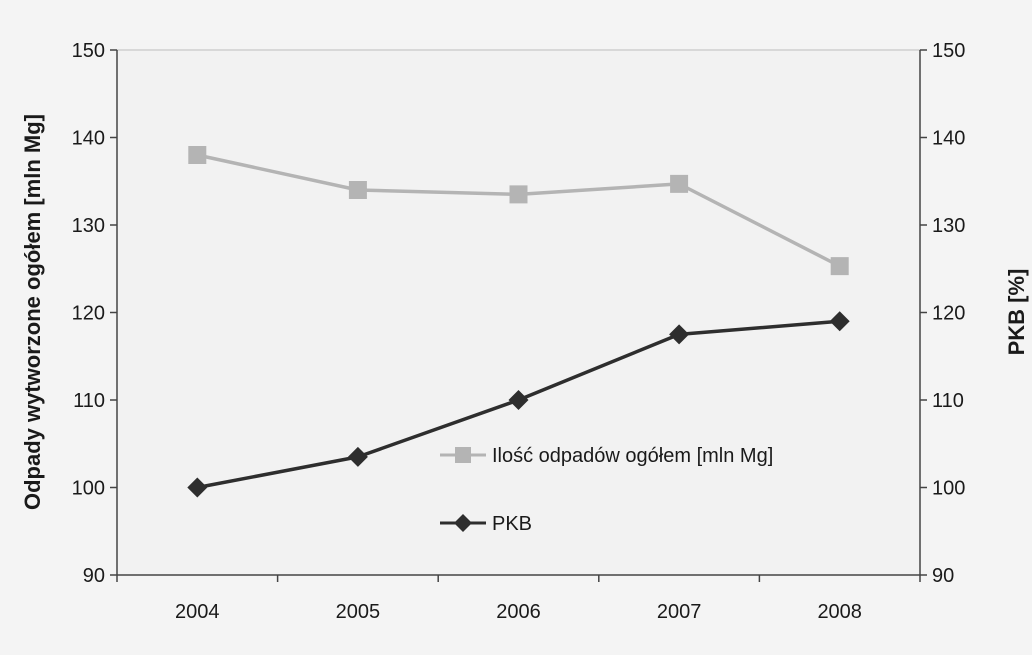  Describe the element at coordinates (358, 612) in the screenshot. I see `x-tick-label: 2005` at that location.